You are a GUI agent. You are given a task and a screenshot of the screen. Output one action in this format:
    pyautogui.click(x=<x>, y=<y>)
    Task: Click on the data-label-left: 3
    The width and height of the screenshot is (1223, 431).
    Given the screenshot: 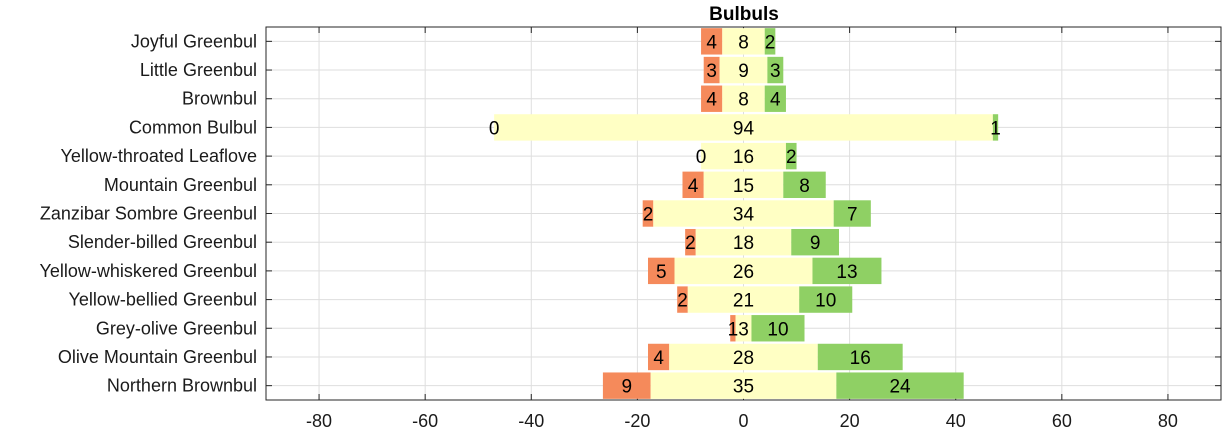 What is the action you would take?
    pyautogui.click(x=711, y=71)
    